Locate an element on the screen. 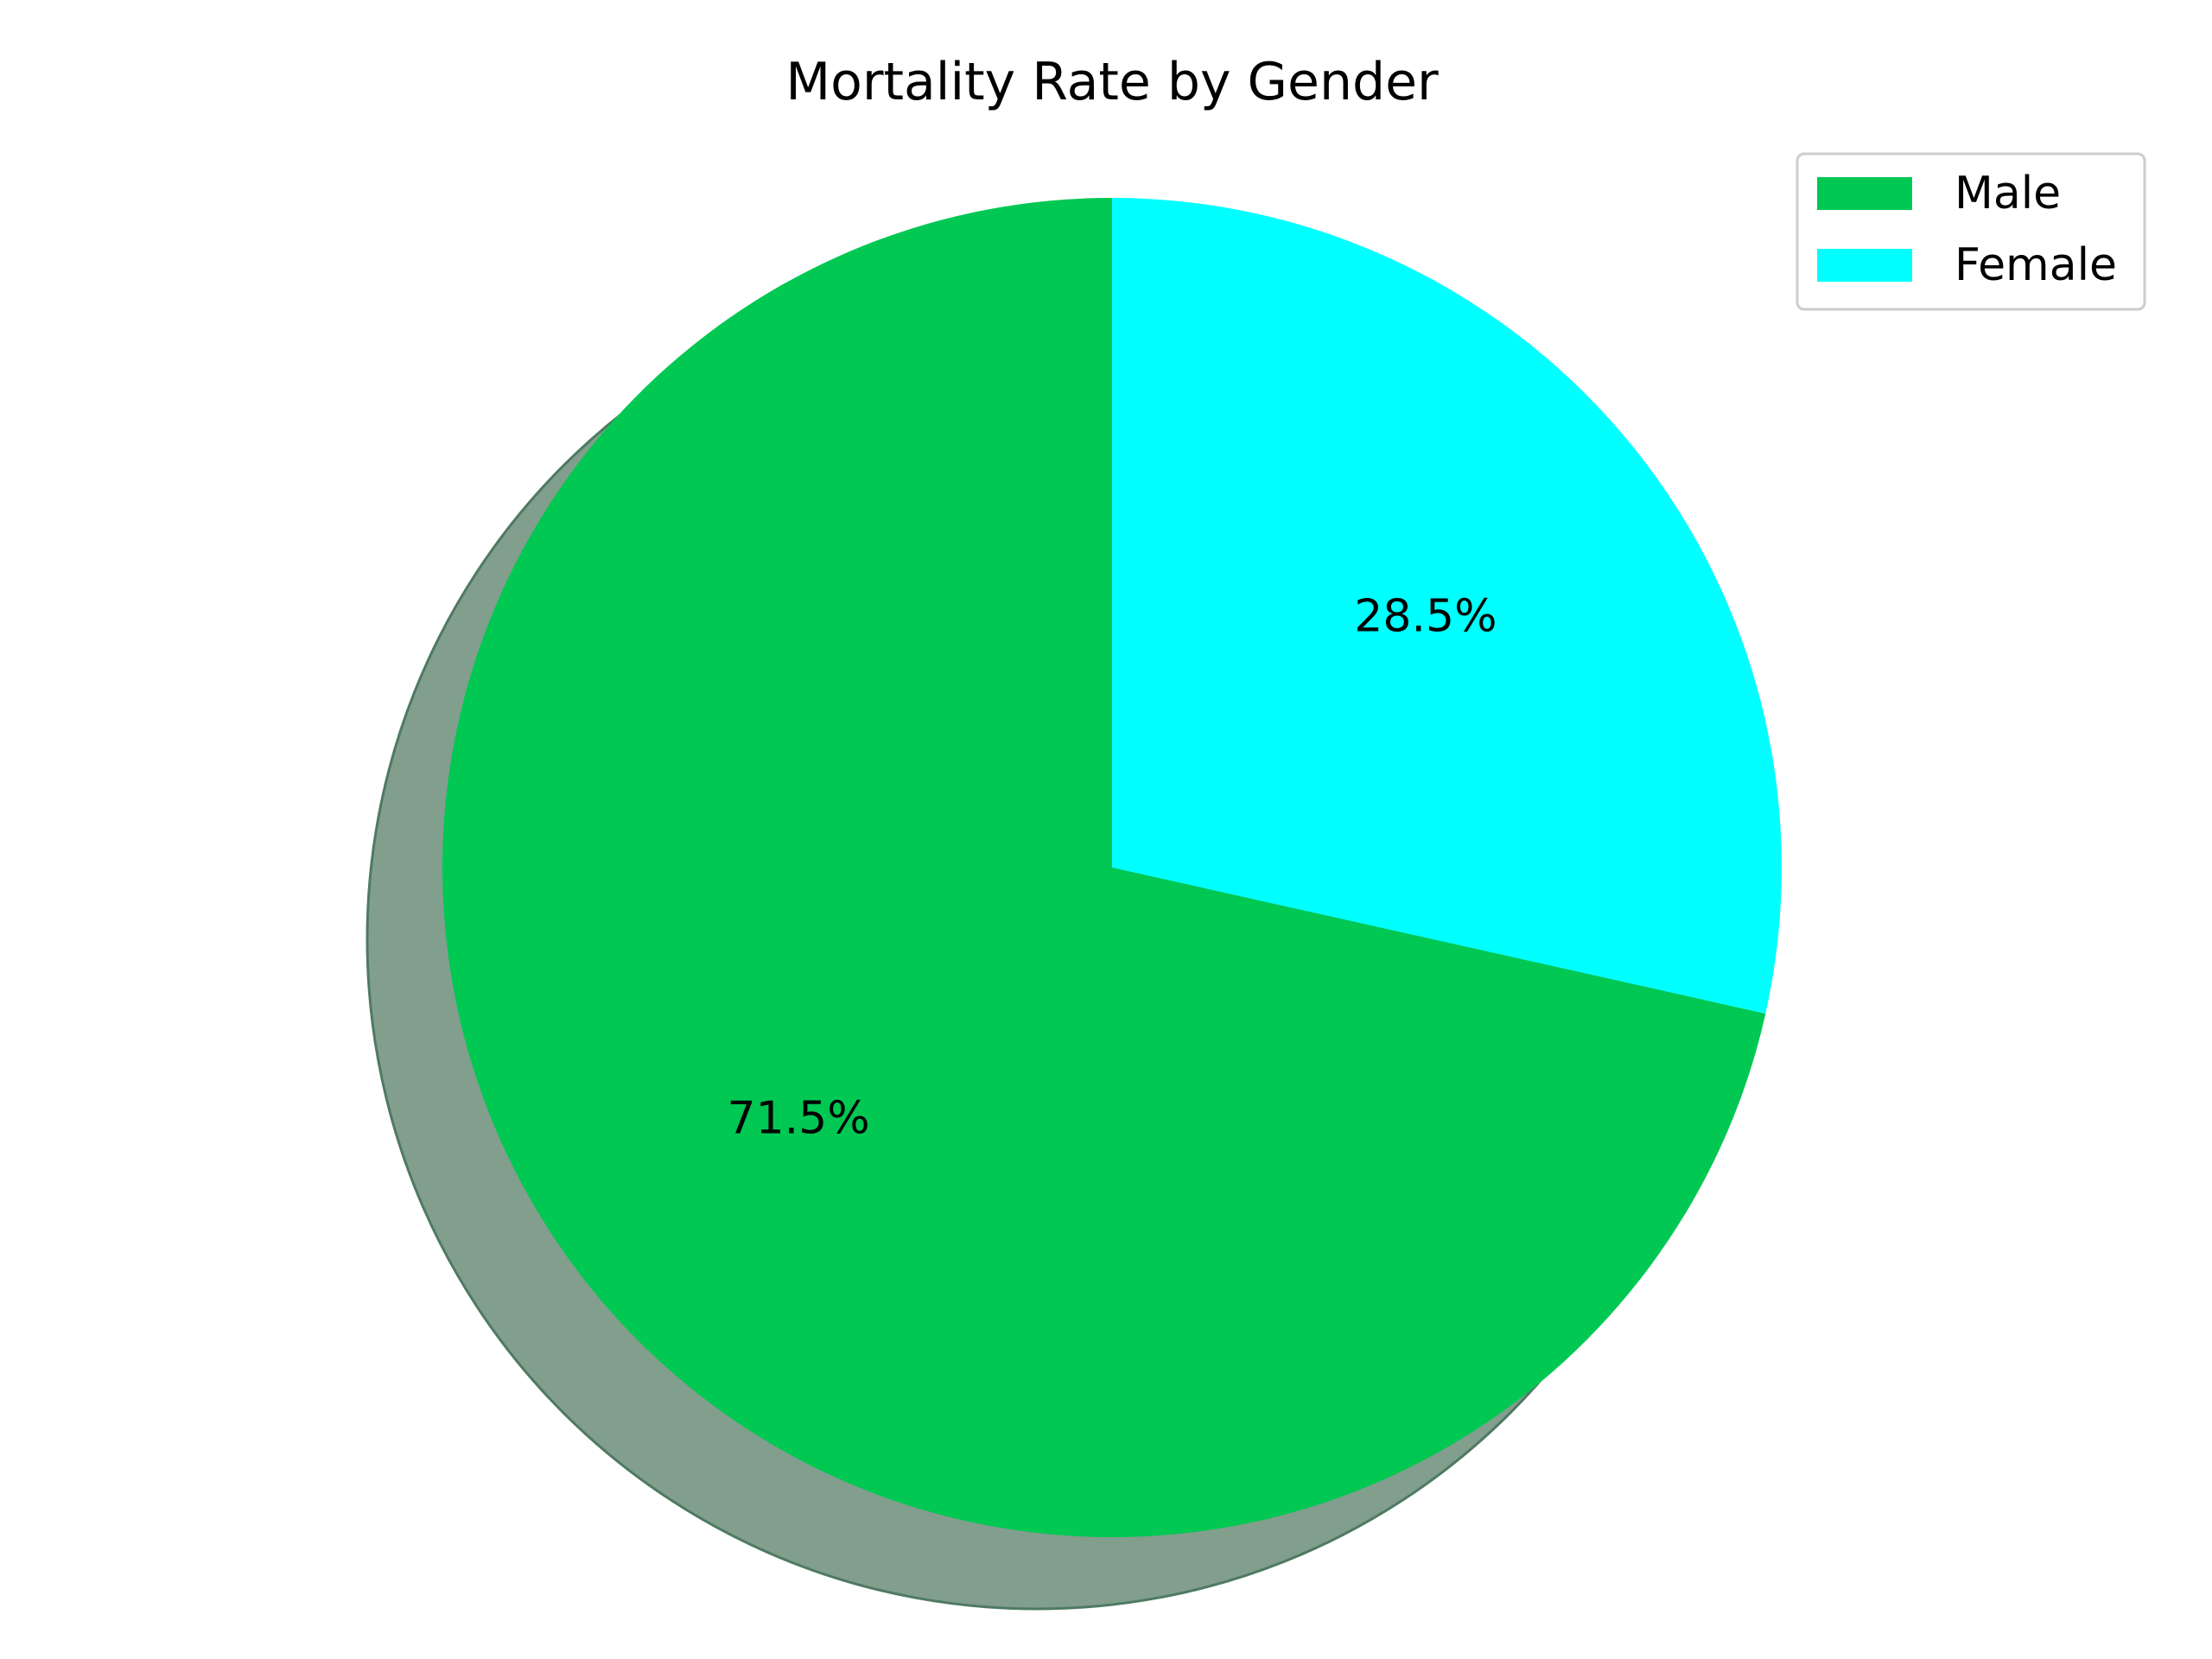 The width and height of the screenshot is (2212, 1659). legend-swatch-male is located at coordinates (1865, 193).